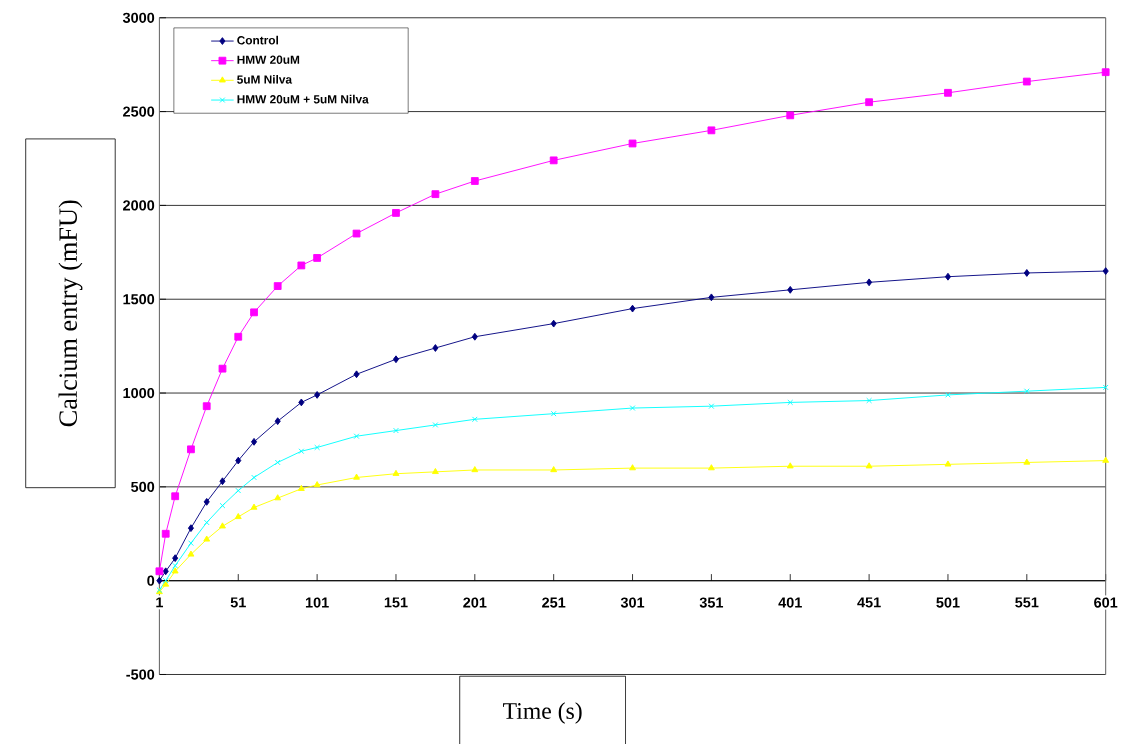 Image resolution: width=1132 pixels, height=744 pixels. What do you see at coordinates (869, 602) in the screenshot?
I see `x-tick-label: 451` at bounding box center [869, 602].